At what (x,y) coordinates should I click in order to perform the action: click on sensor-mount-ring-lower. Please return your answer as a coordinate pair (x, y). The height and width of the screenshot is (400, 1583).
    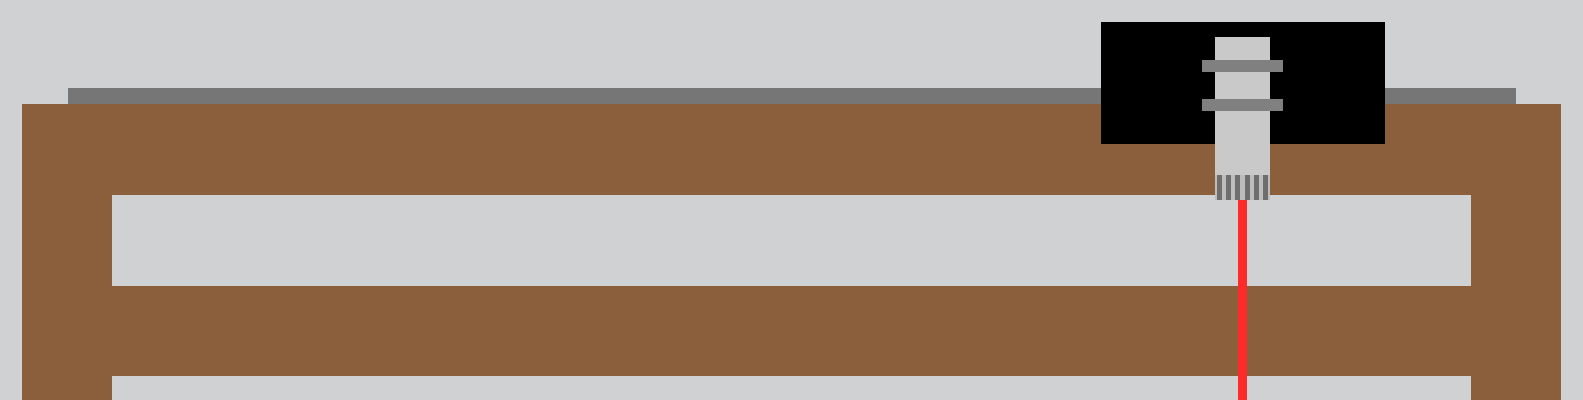
    Looking at the image, I should click on (1242, 105).